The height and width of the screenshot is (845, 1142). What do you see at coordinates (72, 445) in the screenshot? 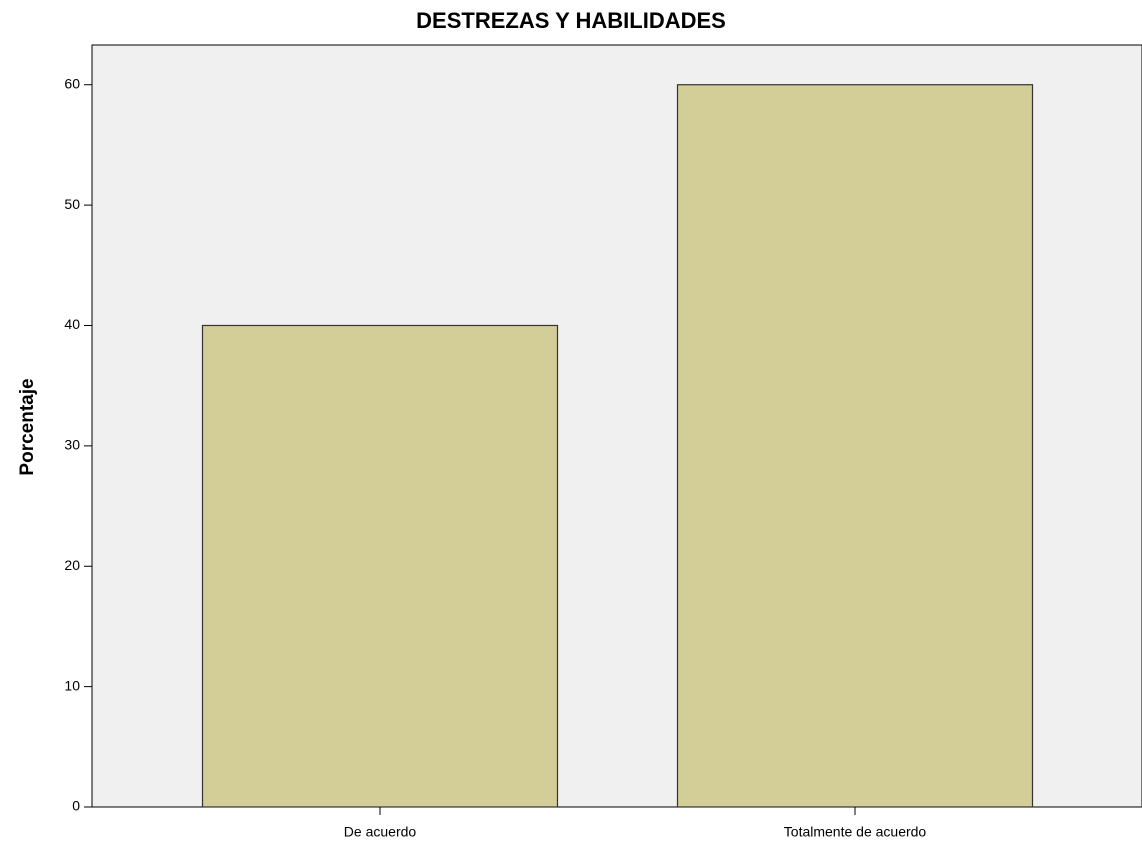
I see `y-tick-label: 30` at bounding box center [72, 445].